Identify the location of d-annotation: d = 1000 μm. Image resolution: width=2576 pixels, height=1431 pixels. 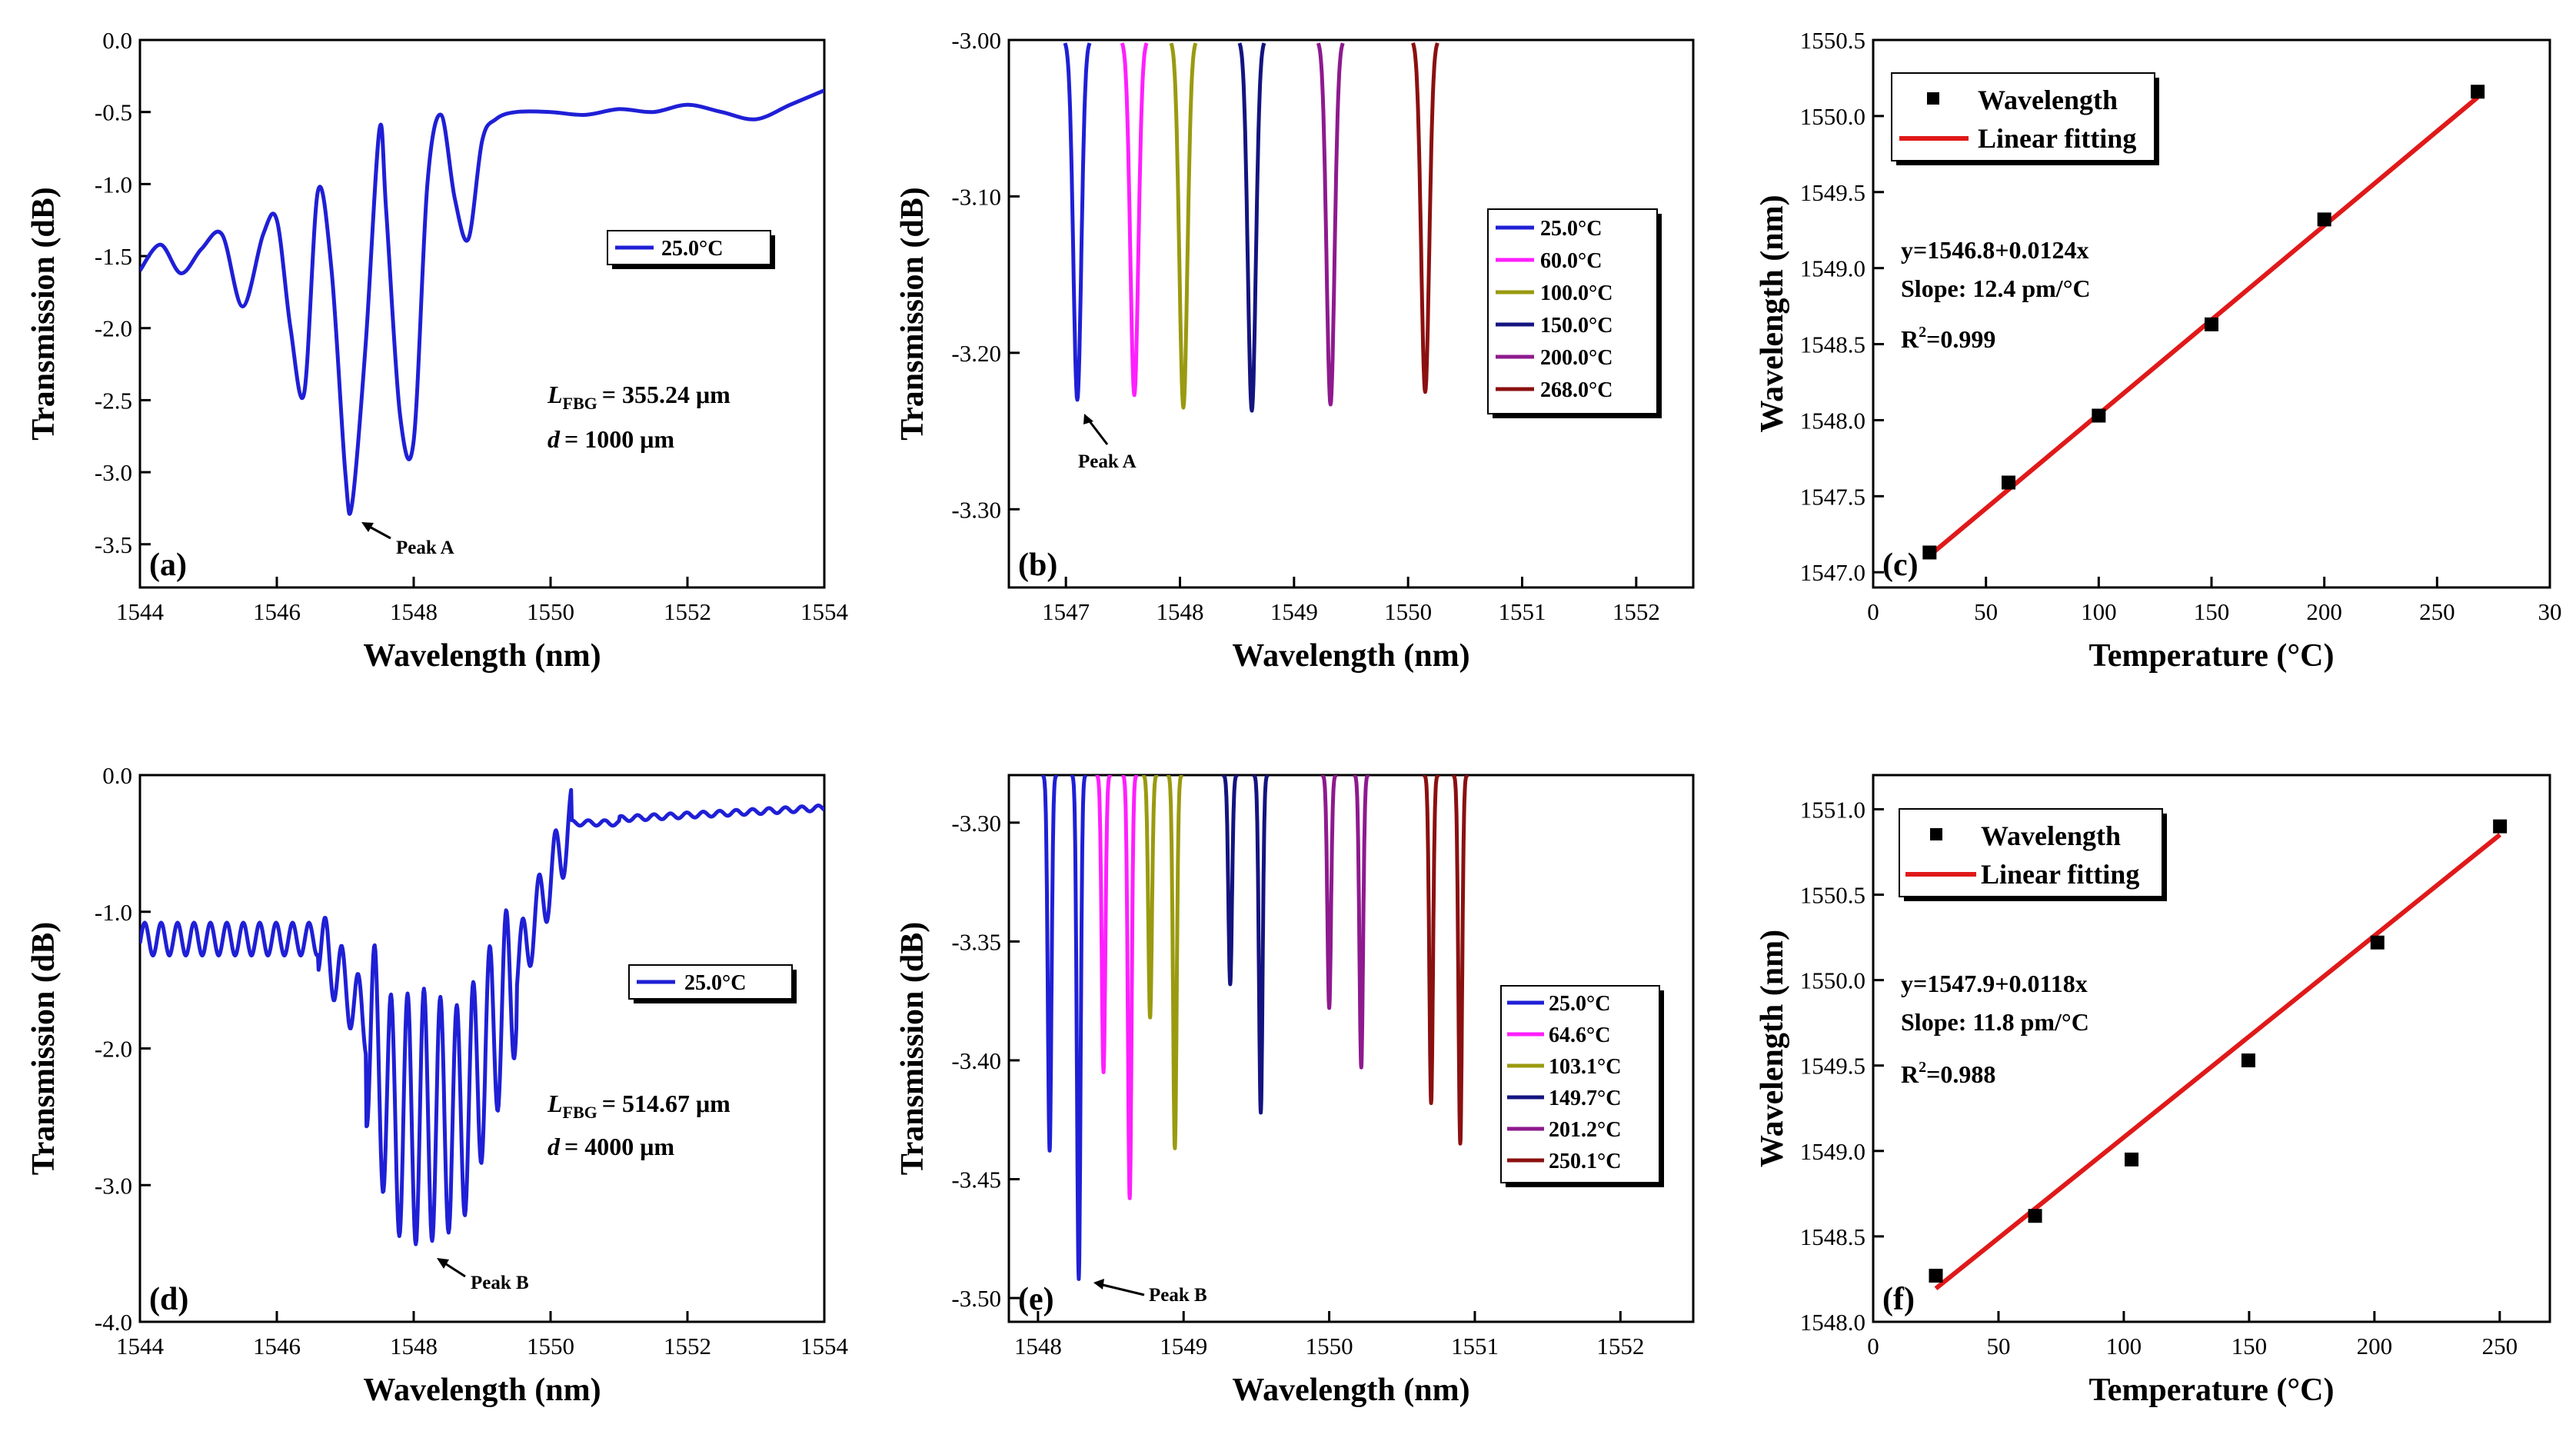
(610, 439).